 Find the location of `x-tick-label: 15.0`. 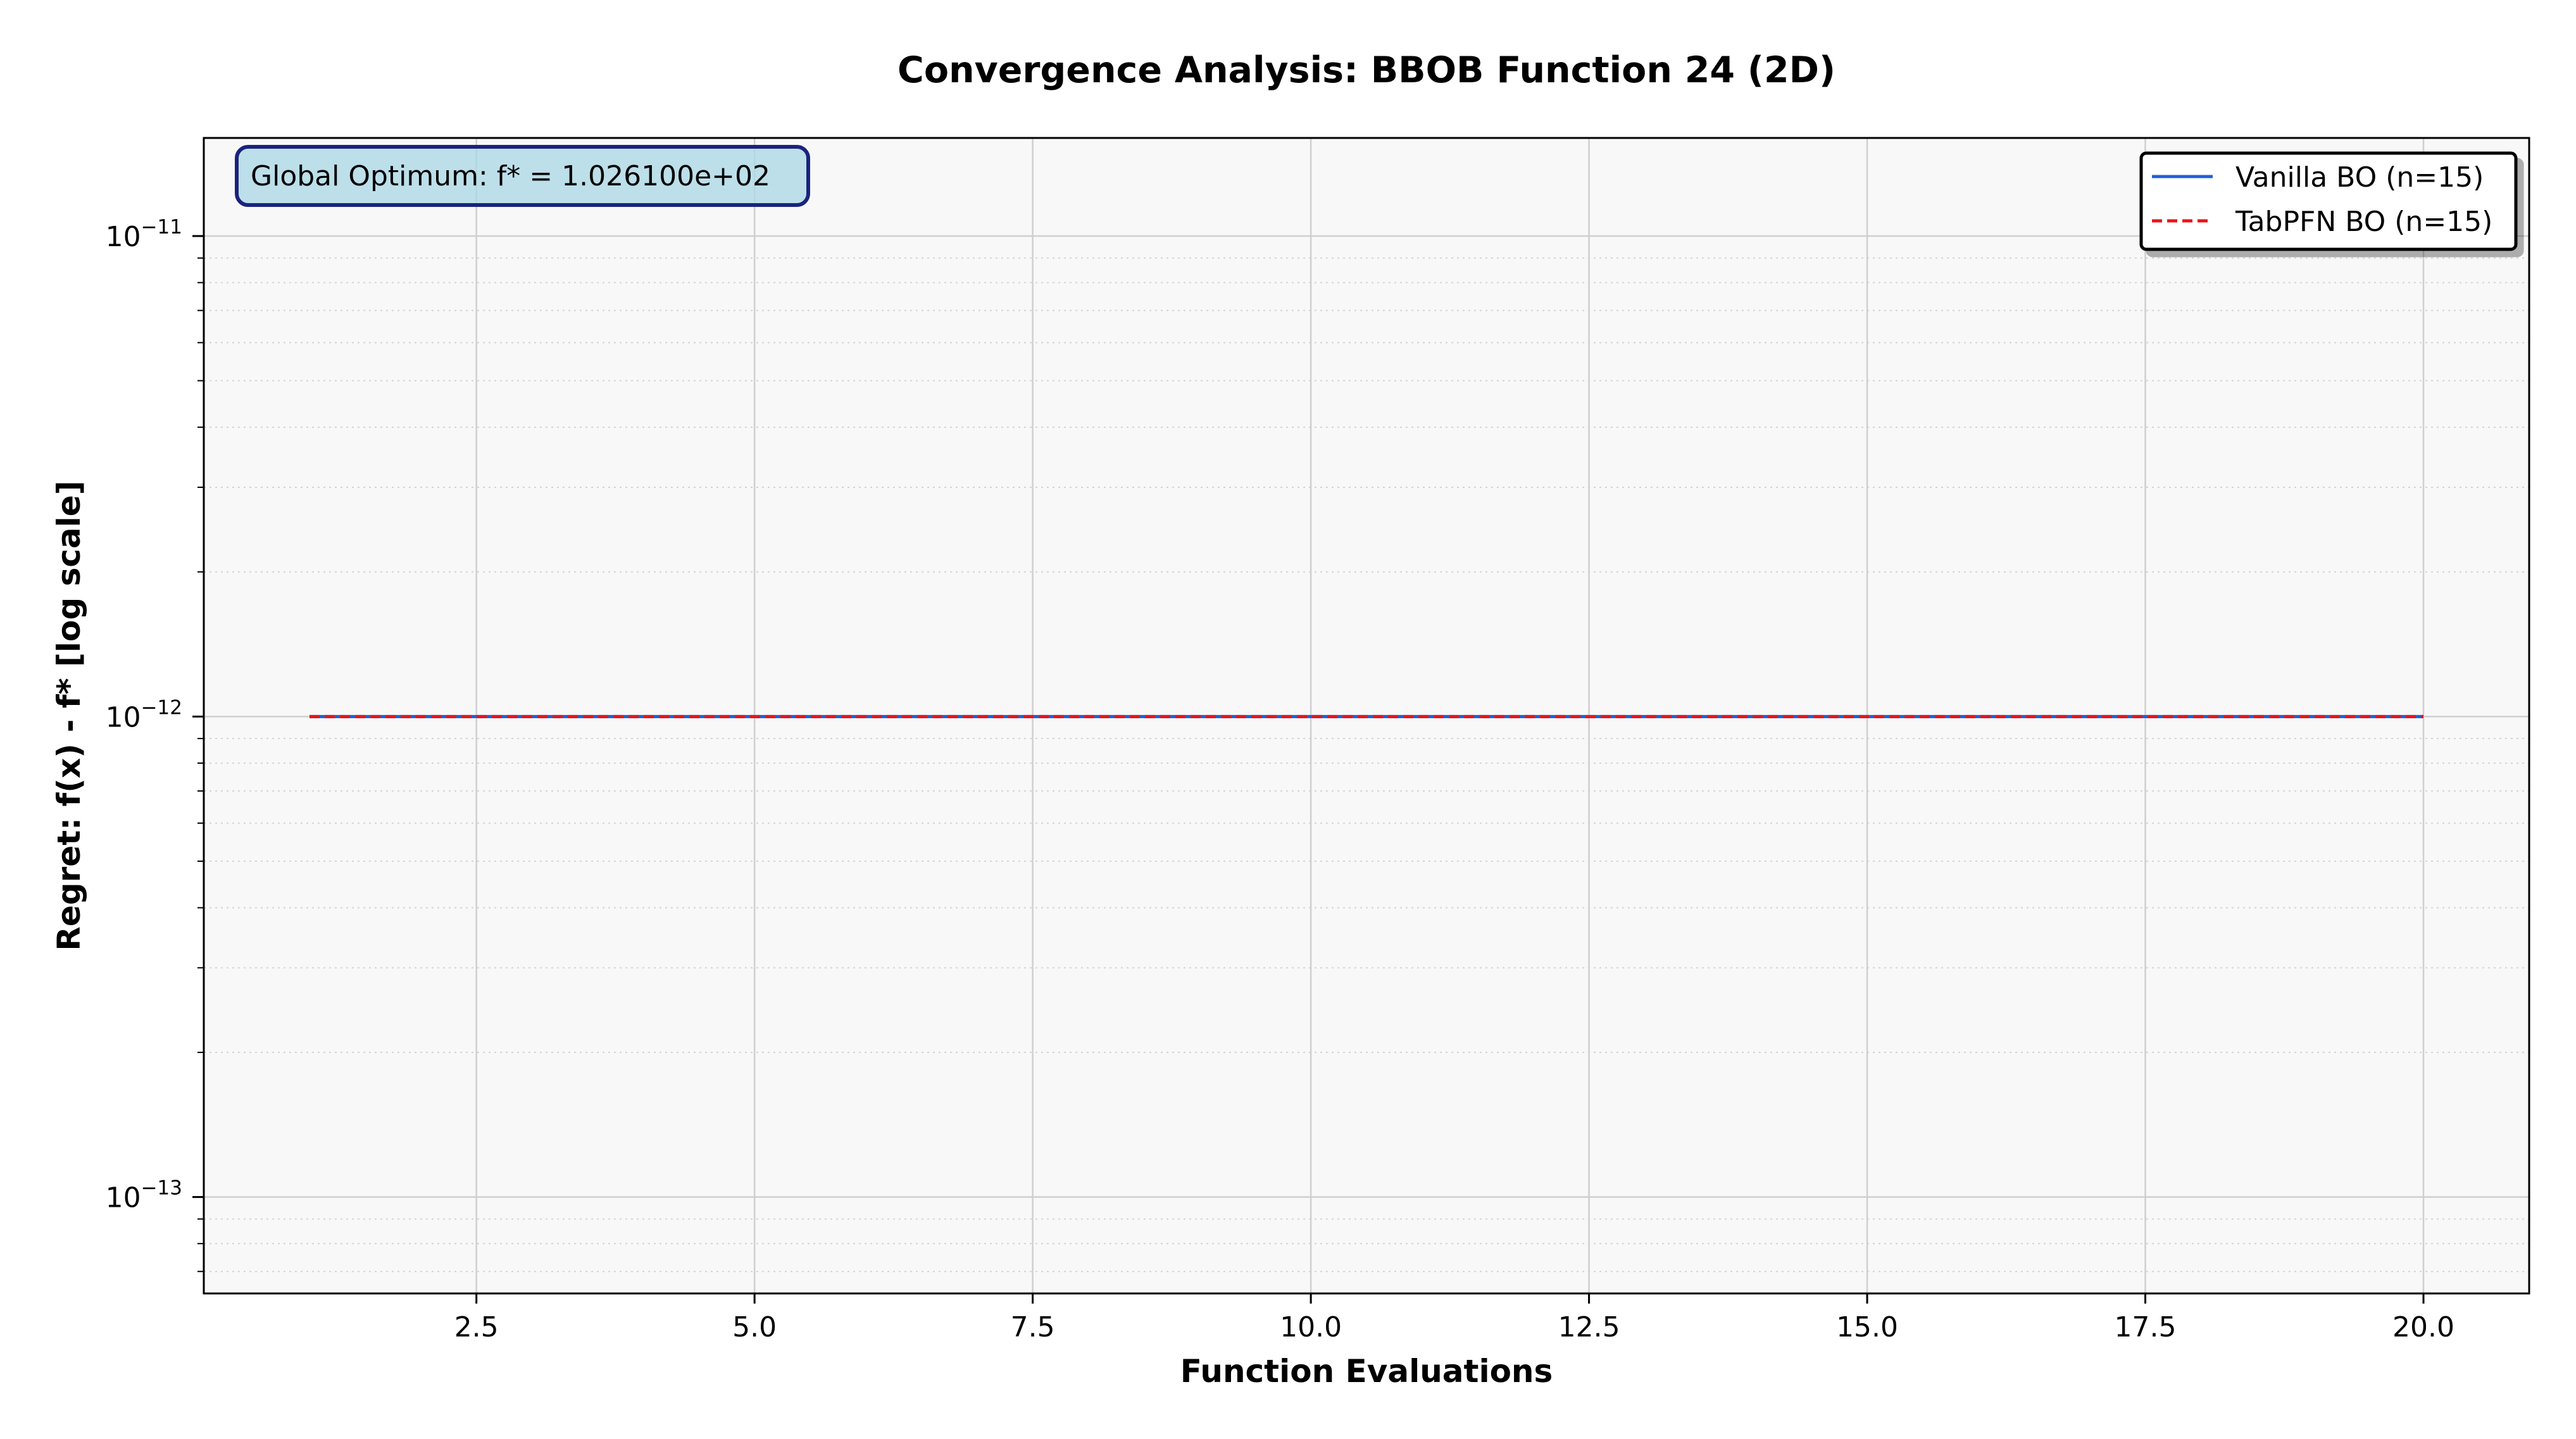

x-tick-label: 15.0 is located at coordinates (1867, 1327).